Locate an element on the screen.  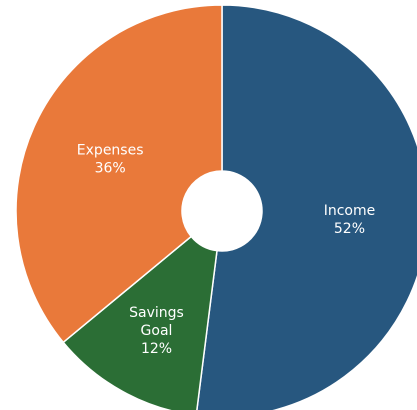
slice-label-savings-goal: Savings Goal 12% is located at coordinates (156, 331).